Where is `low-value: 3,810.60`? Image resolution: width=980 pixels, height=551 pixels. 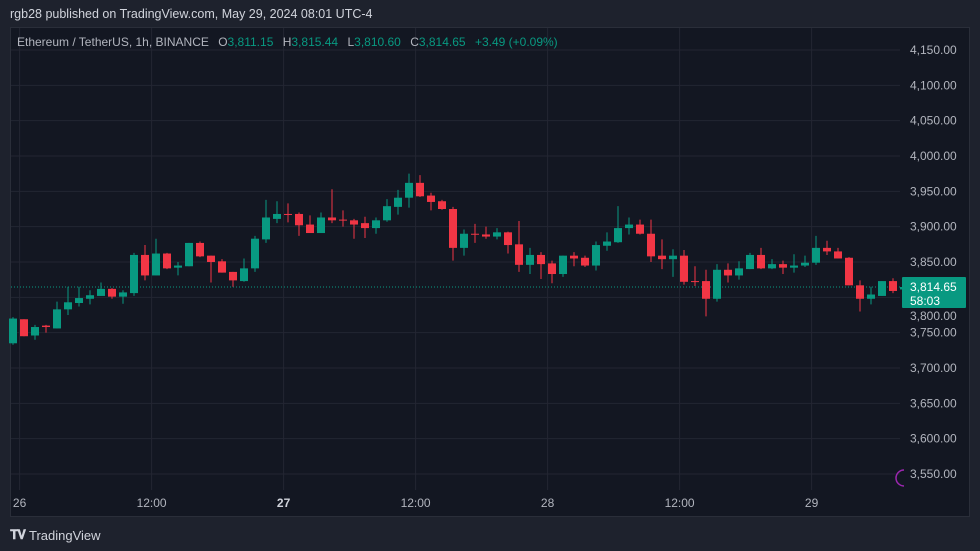 low-value: 3,810.60 is located at coordinates (377, 42).